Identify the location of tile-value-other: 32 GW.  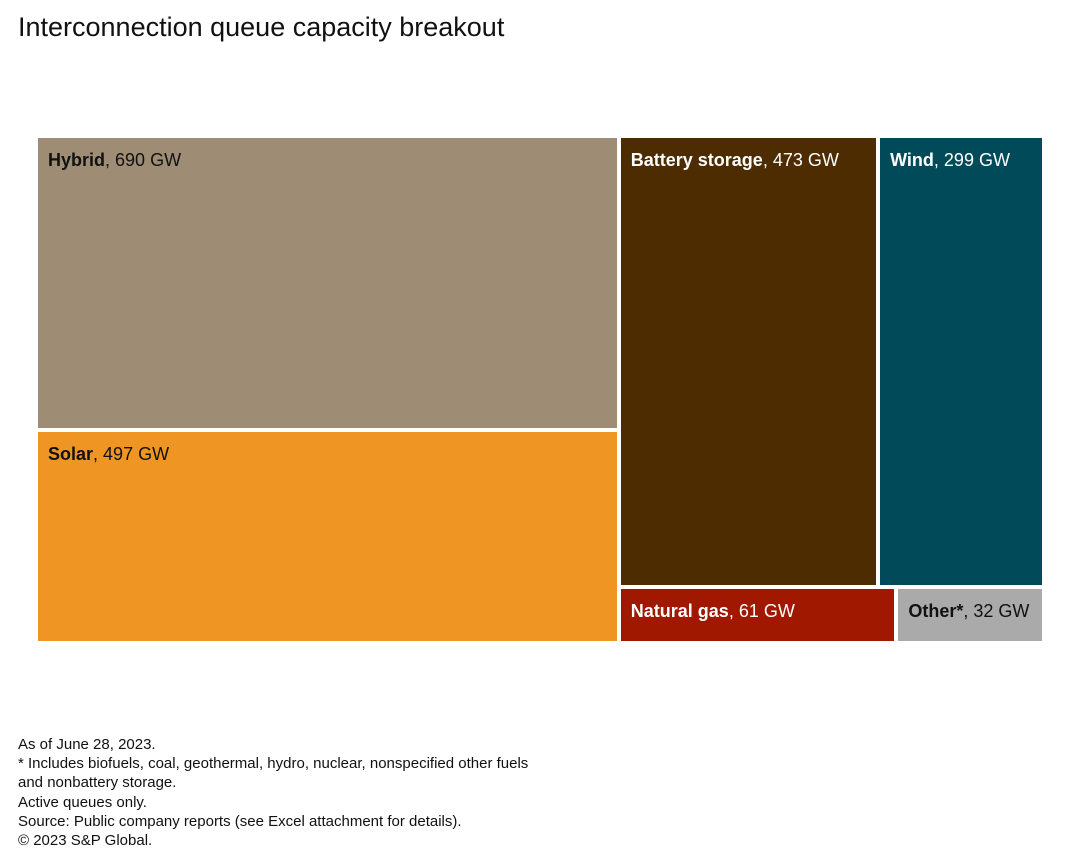
(1001, 610).